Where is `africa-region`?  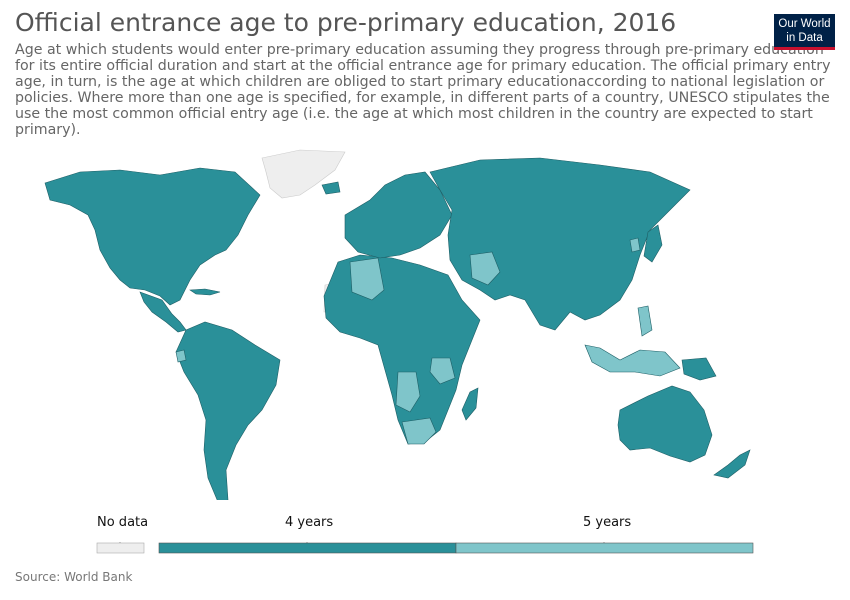
africa-region is located at coordinates (402, 349).